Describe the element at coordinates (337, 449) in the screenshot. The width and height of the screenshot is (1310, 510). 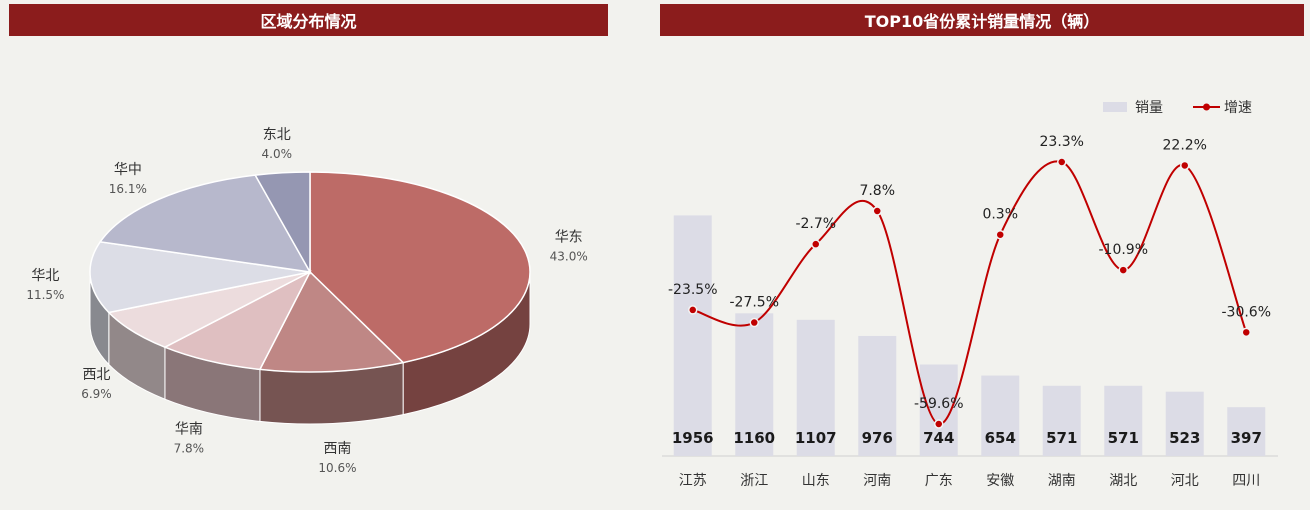
I see `pie-label-name: 西南` at that location.